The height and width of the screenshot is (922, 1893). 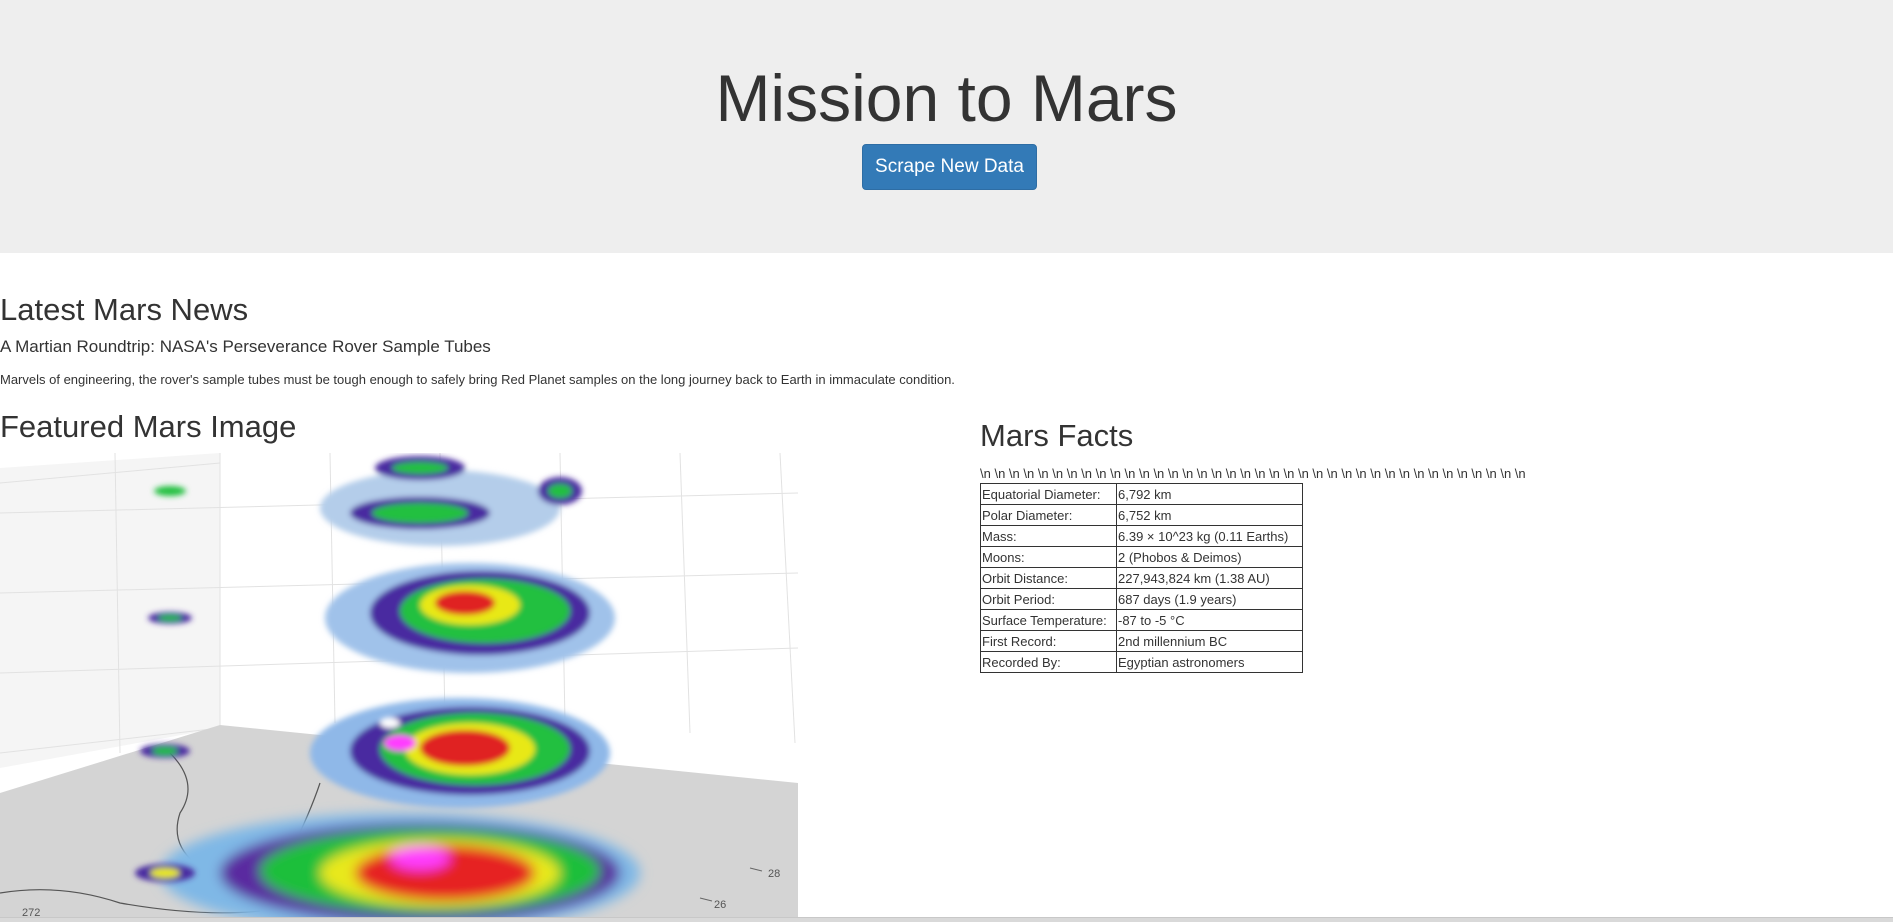 I want to click on axis-tick-label: 28, so click(x=774, y=874).